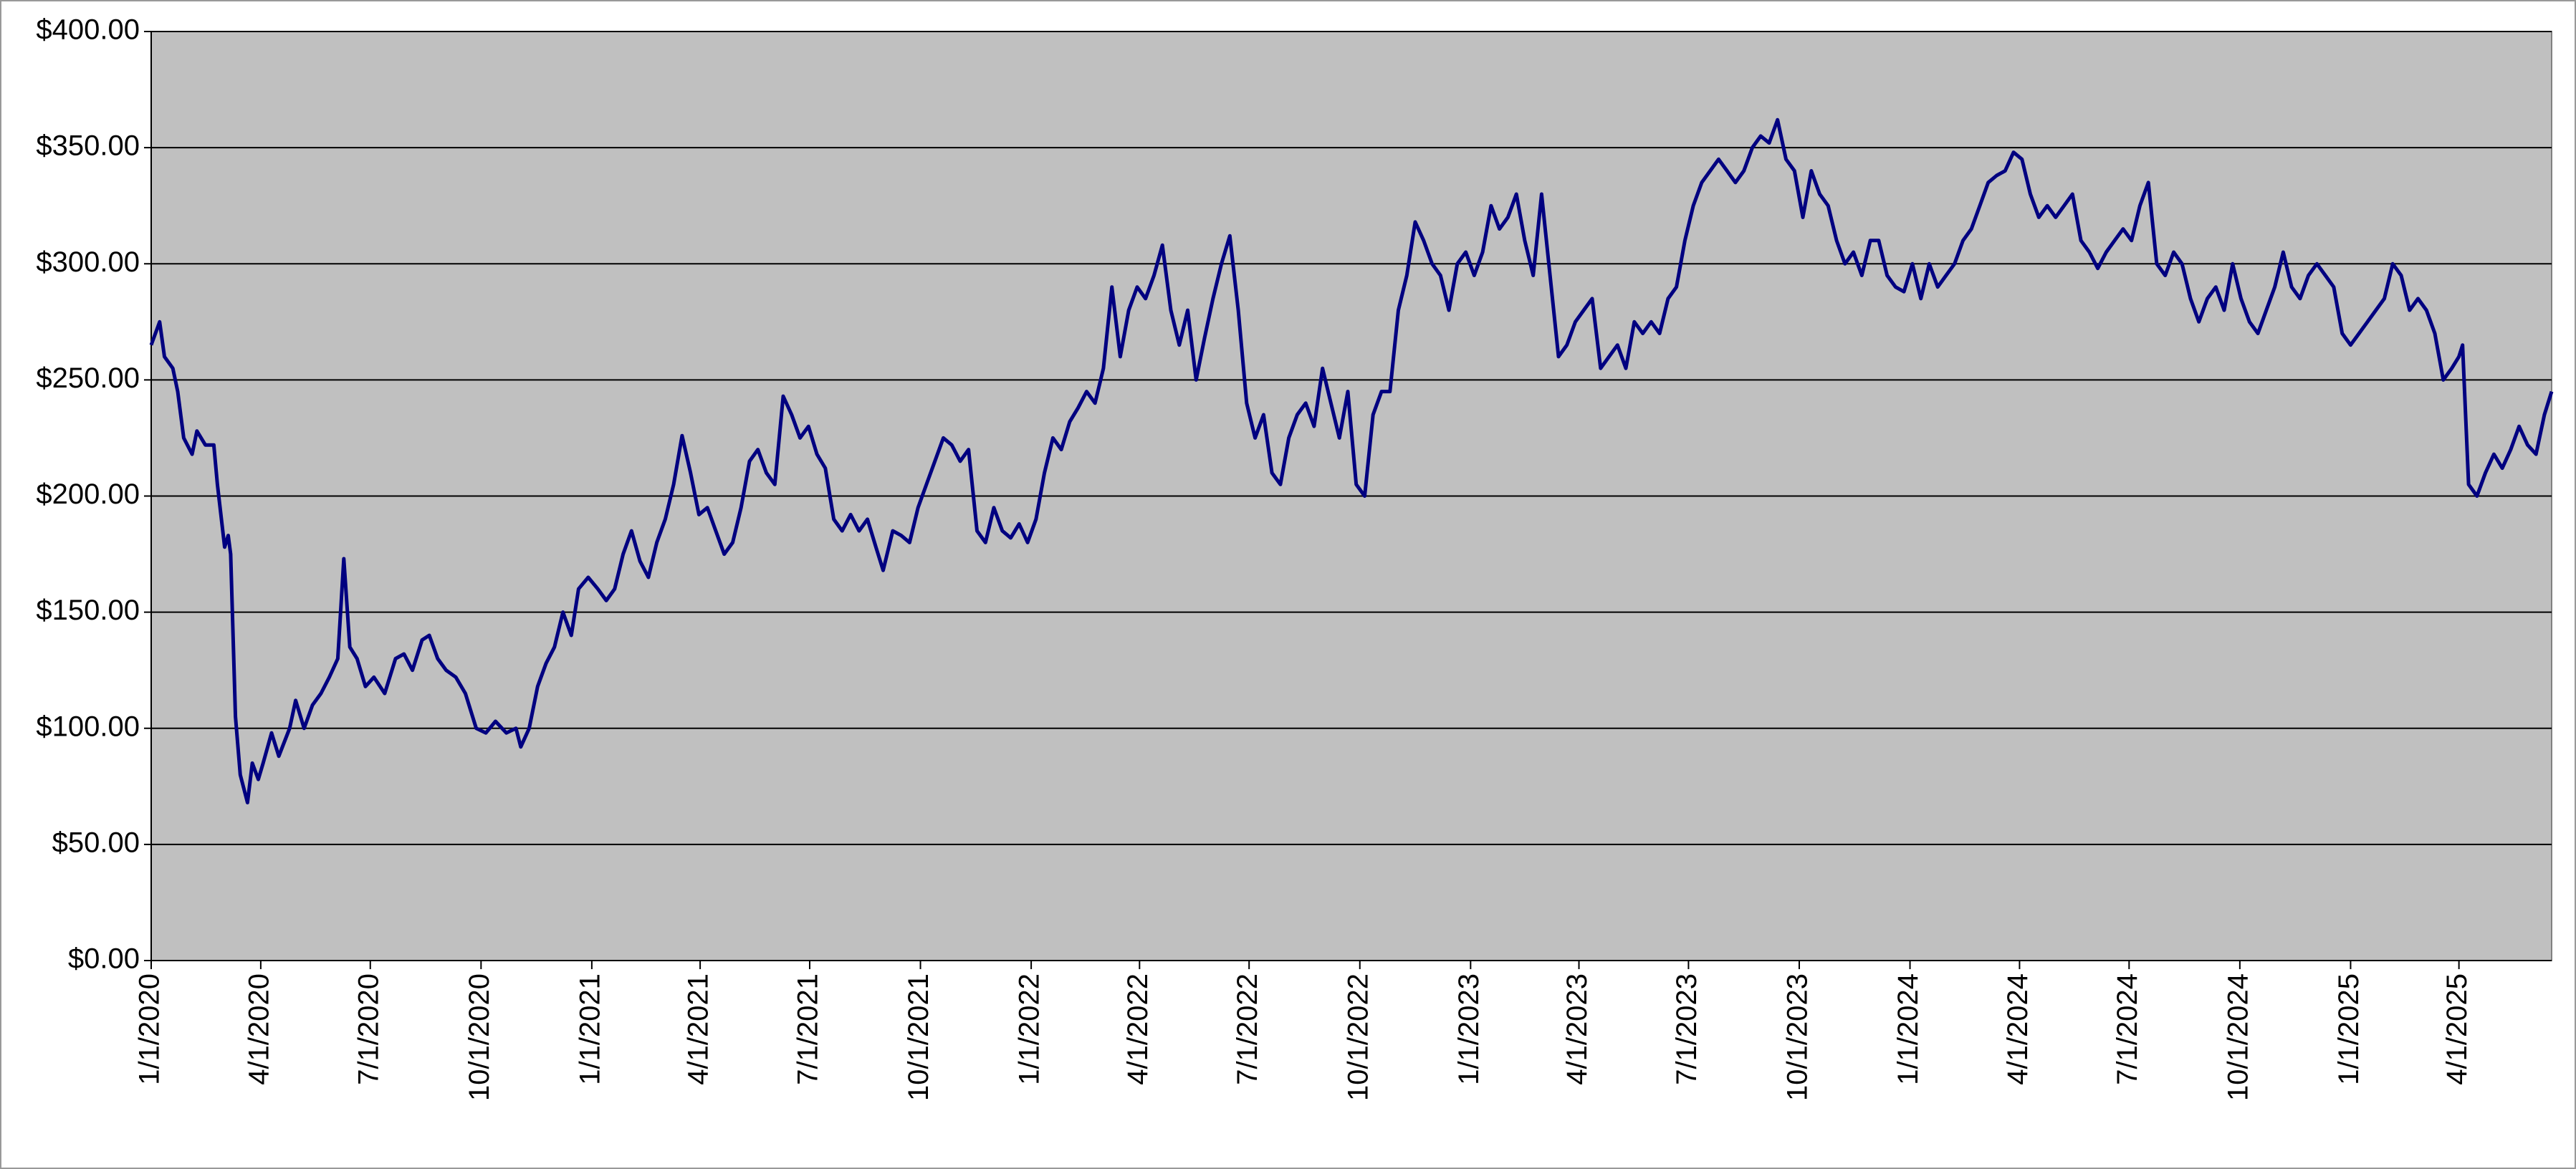 Image resolution: width=2576 pixels, height=1169 pixels. What do you see at coordinates (1138, 1029) in the screenshot?
I see `x-tick-label: 4/1/2022` at bounding box center [1138, 1029].